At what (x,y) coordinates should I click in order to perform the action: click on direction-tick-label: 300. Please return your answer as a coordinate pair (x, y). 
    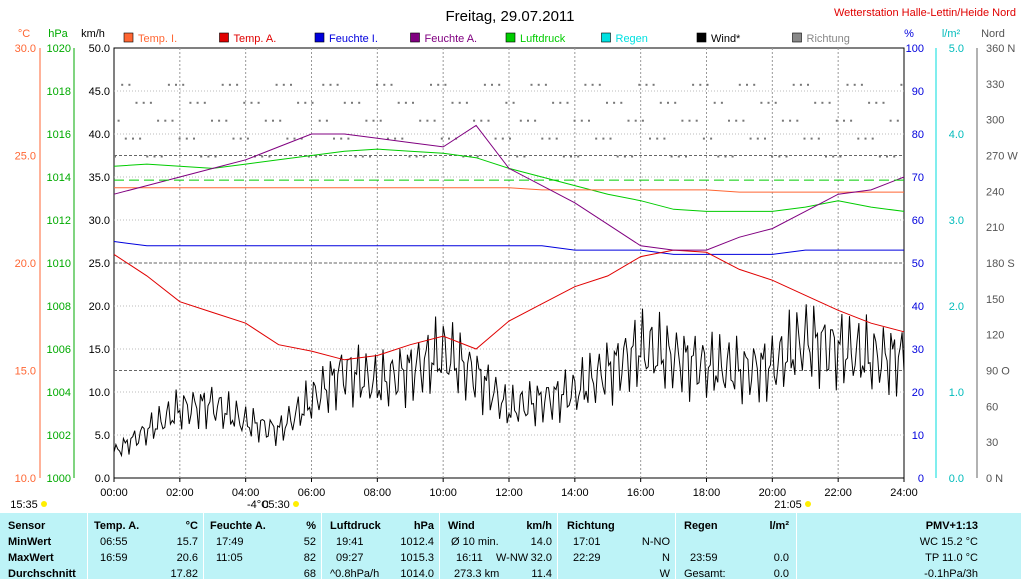
    Looking at the image, I should click on (995, 121).